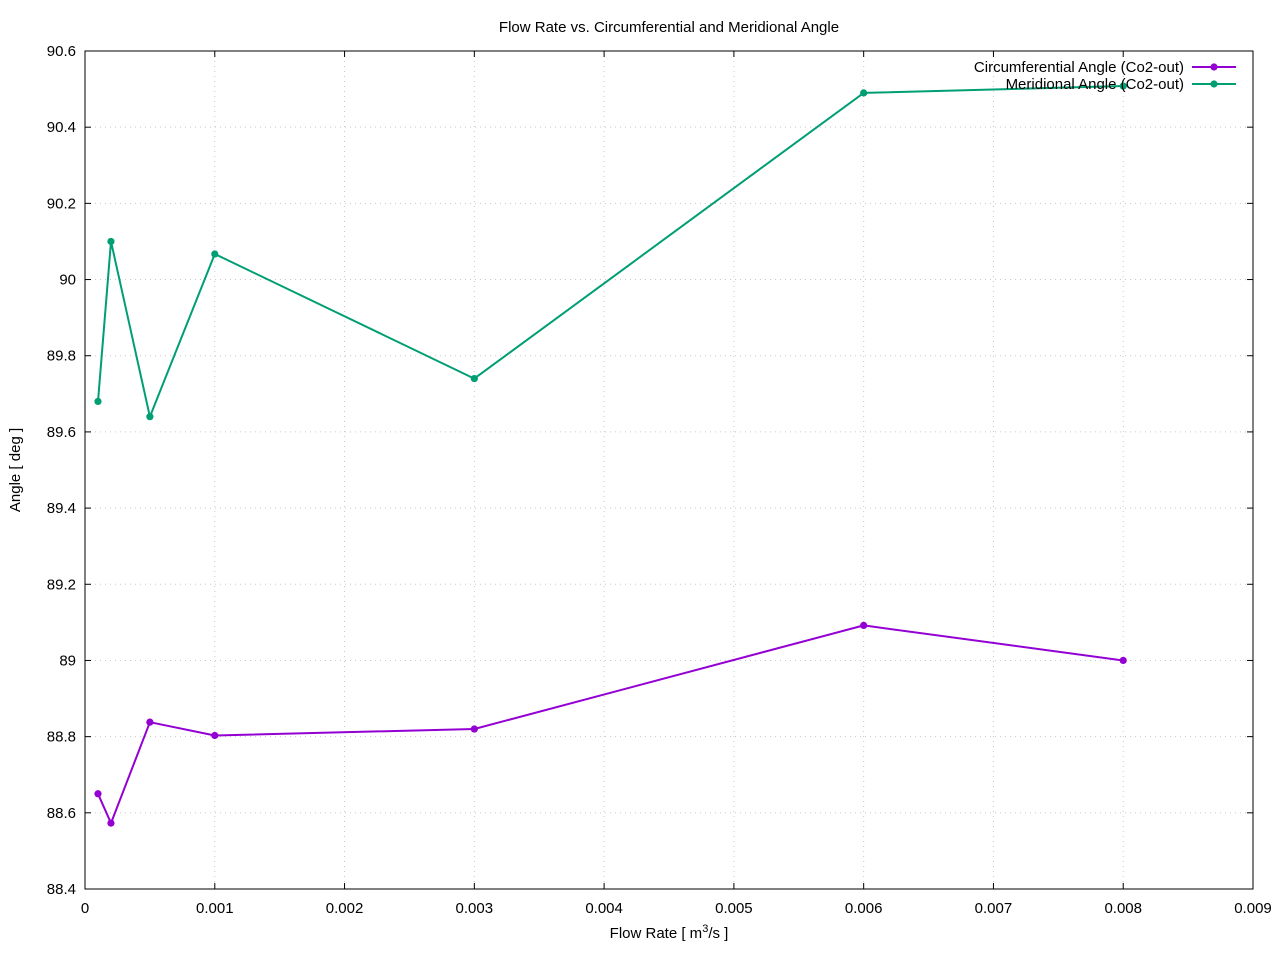 Image resolution: width=1280 pixels, height=965 pixels. I want to click on y-tick-label: 88.6, so click(61, 813).